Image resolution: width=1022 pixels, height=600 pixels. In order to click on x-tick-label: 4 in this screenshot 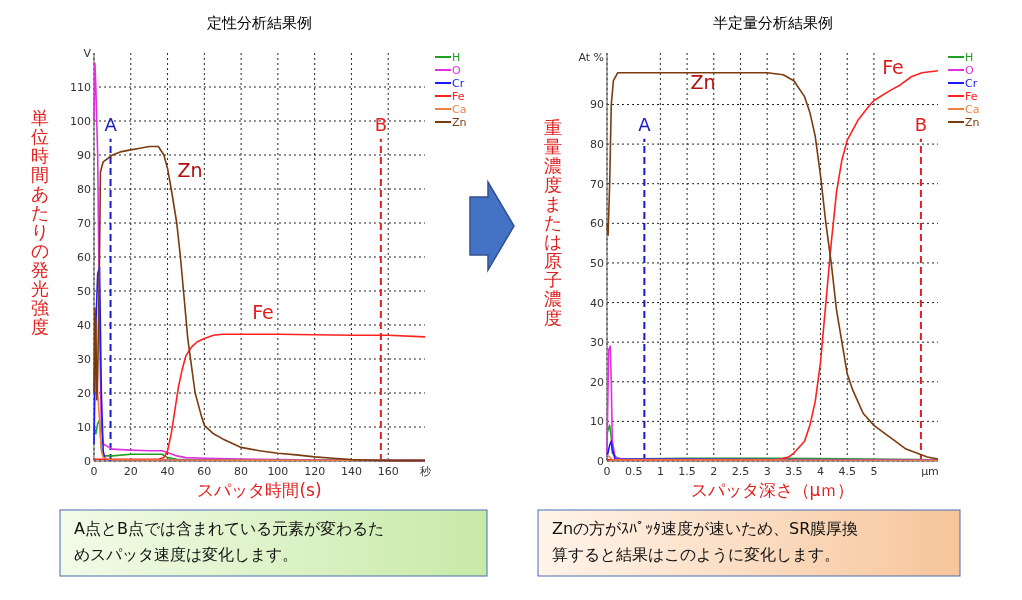, I will do `click(821, 471)`.